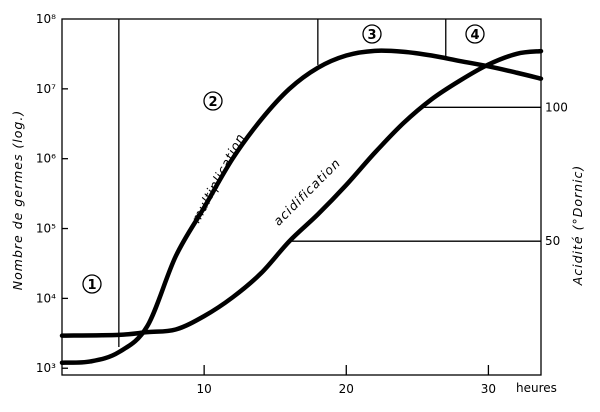 This screenshot has width=600, height=412. I want to click on y2-tick-label: 100, so click(556, 107).